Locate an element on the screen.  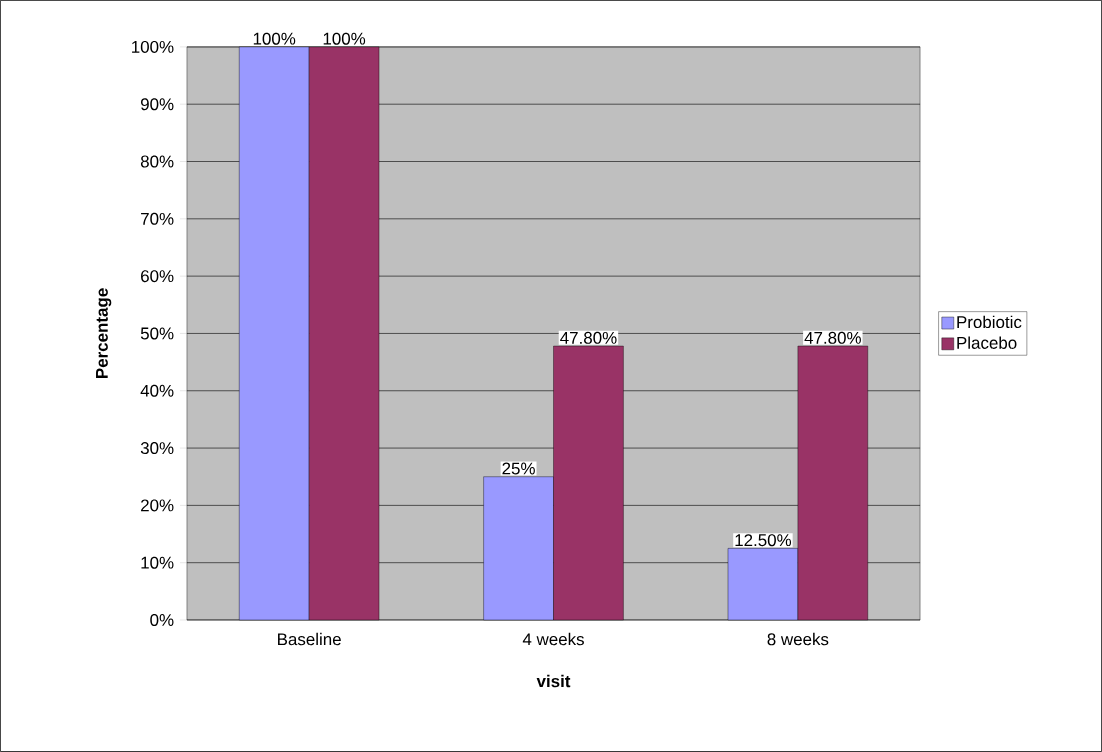
x-tick-label: 4 weeks is located at coordinates (553, 639).